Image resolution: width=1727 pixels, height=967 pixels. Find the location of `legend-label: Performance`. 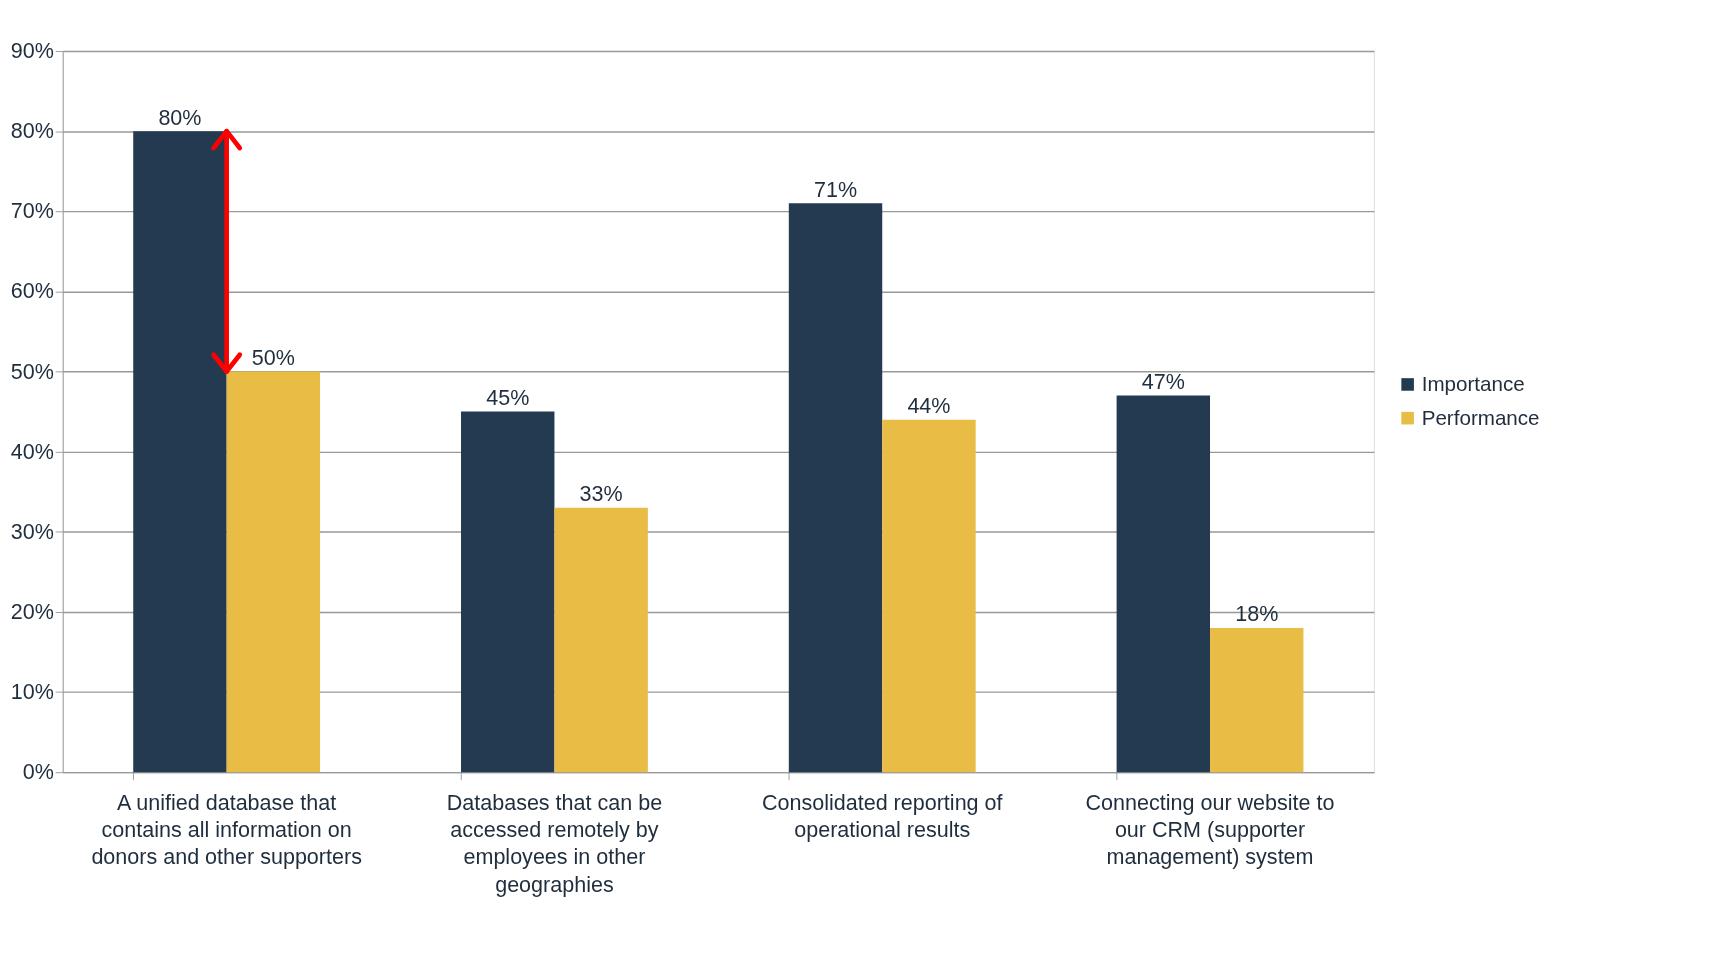

legend-label: Performance is located at coordinates (1480, 417).